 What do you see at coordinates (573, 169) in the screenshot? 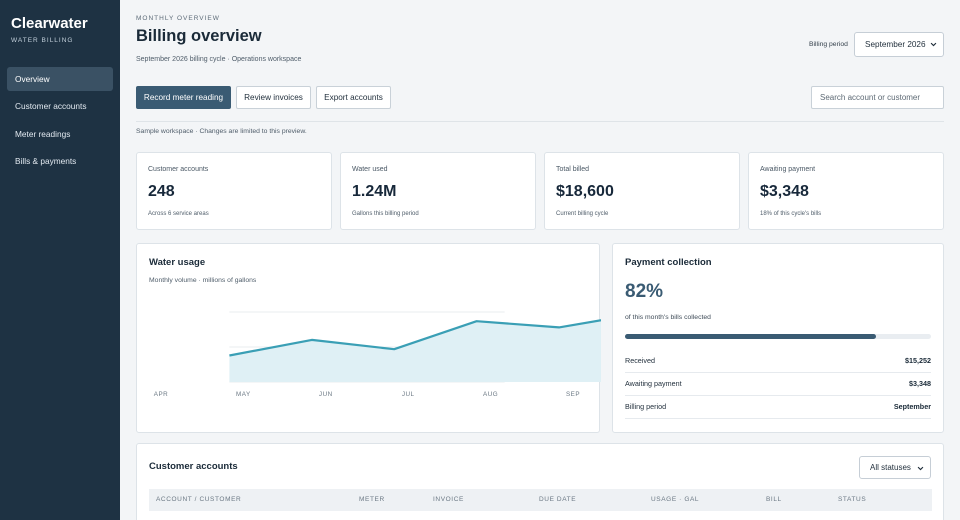
I see `stat-label: Total billed` at bounding box center [573, 169].